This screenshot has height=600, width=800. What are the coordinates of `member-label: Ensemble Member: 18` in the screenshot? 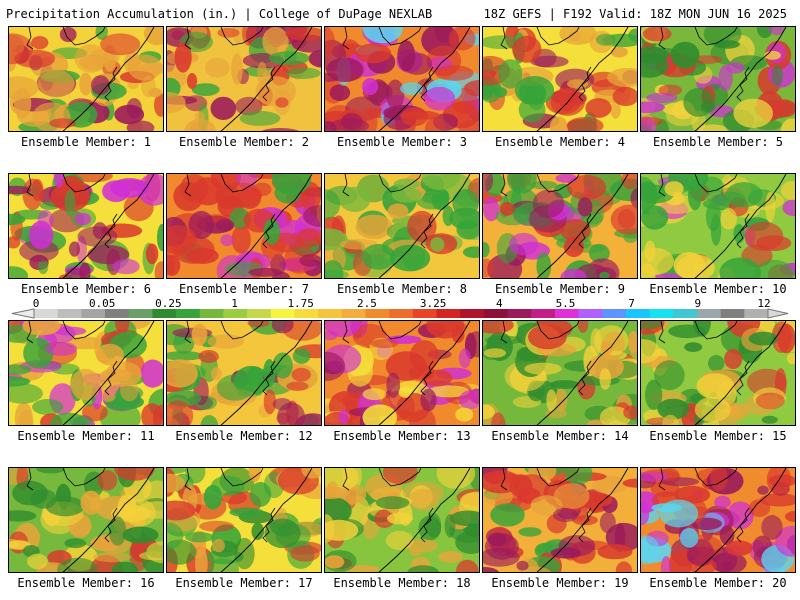 It's located at (402, 583).